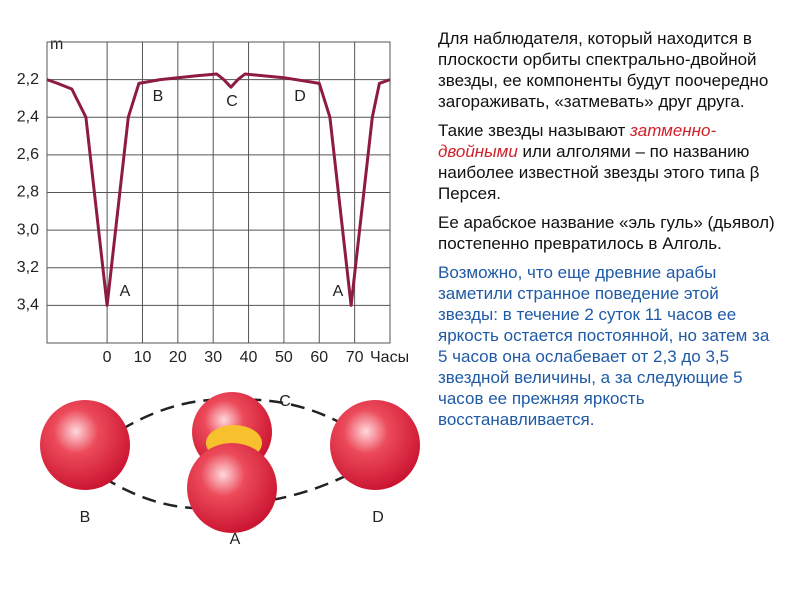 The image size is (800, 600). I want to click on diagram: B C A D, so click(230, 470).